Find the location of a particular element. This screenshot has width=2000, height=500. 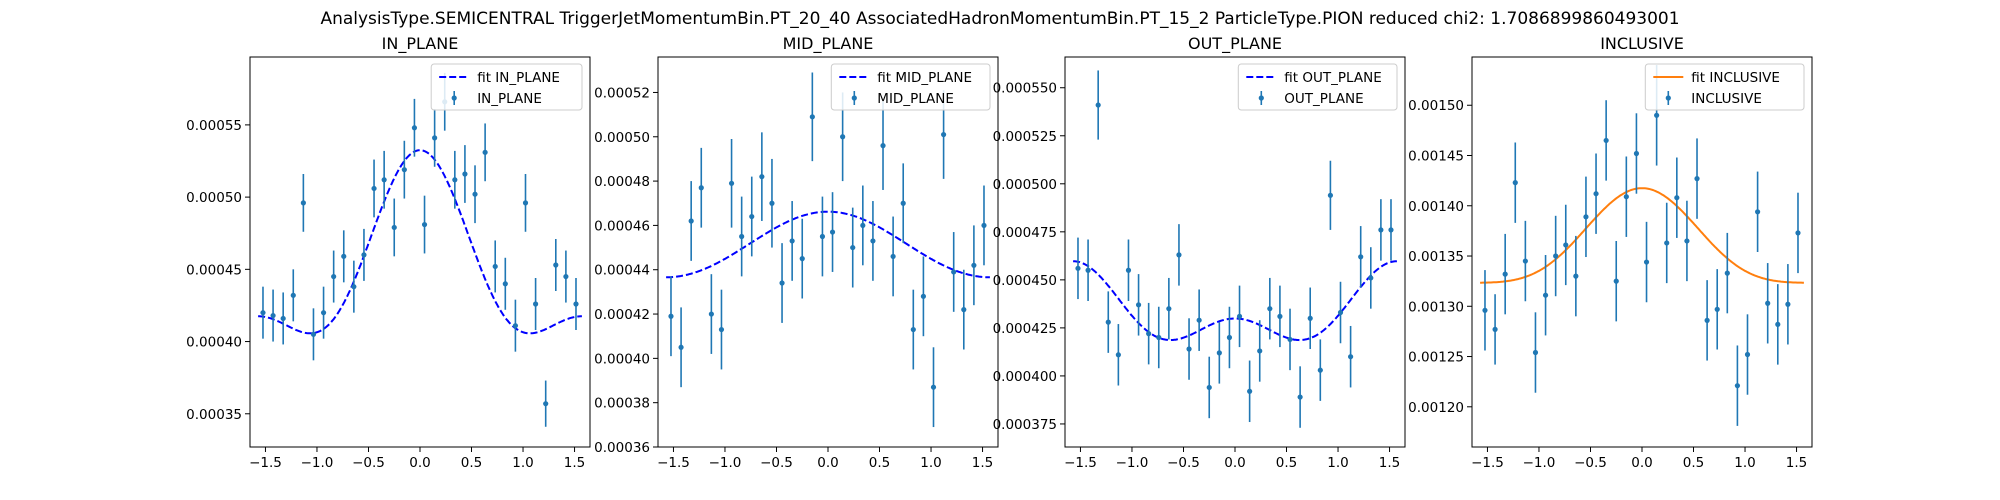

panel-1-xtick-label: −1.5 is located at coordinates (265, 463).